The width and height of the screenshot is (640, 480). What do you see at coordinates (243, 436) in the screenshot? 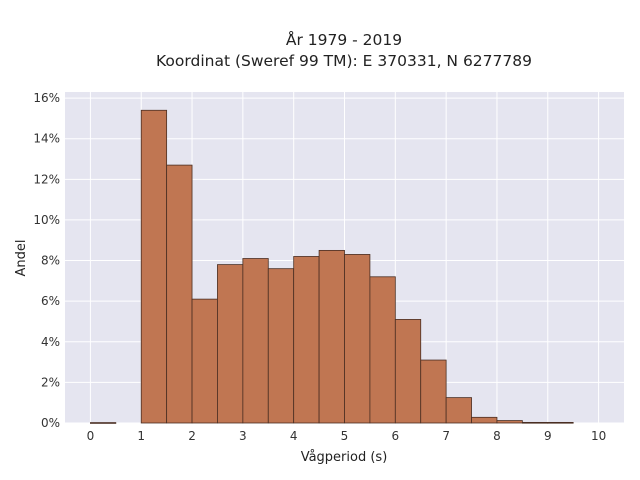
I see `x-tick-label: 3` at bounding box center [243, 436].